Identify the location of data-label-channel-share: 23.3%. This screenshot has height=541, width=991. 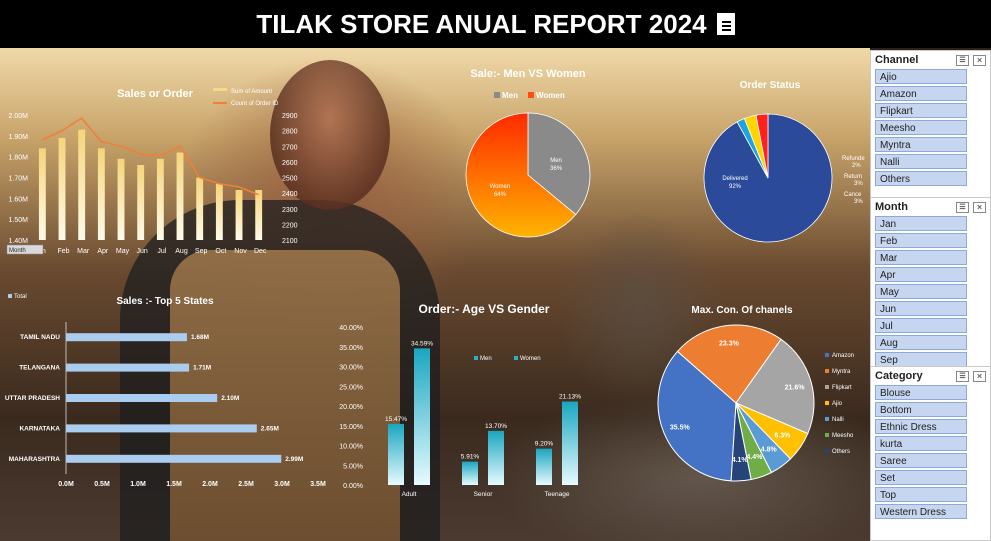
(729, 344).